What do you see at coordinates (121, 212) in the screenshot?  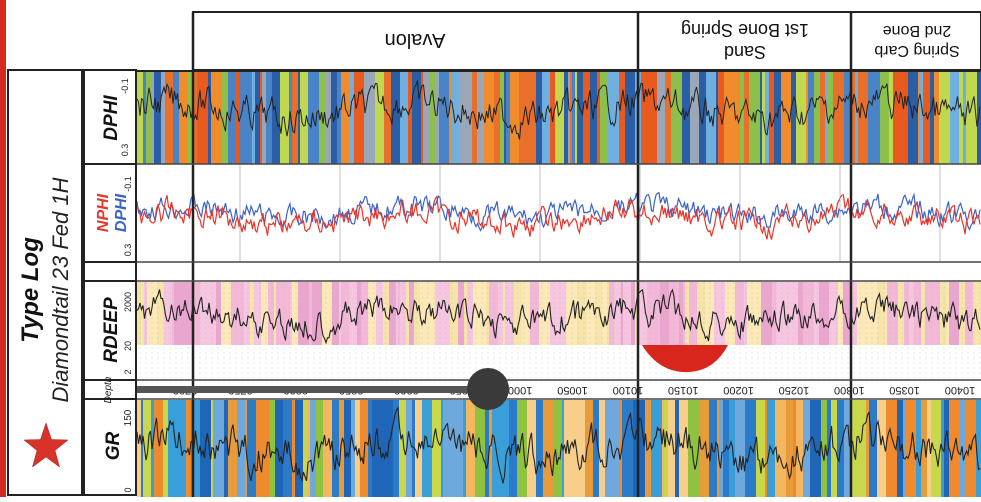 I see `dphi-porosity-track-label: DPHI` at bounding box center [121, 212].